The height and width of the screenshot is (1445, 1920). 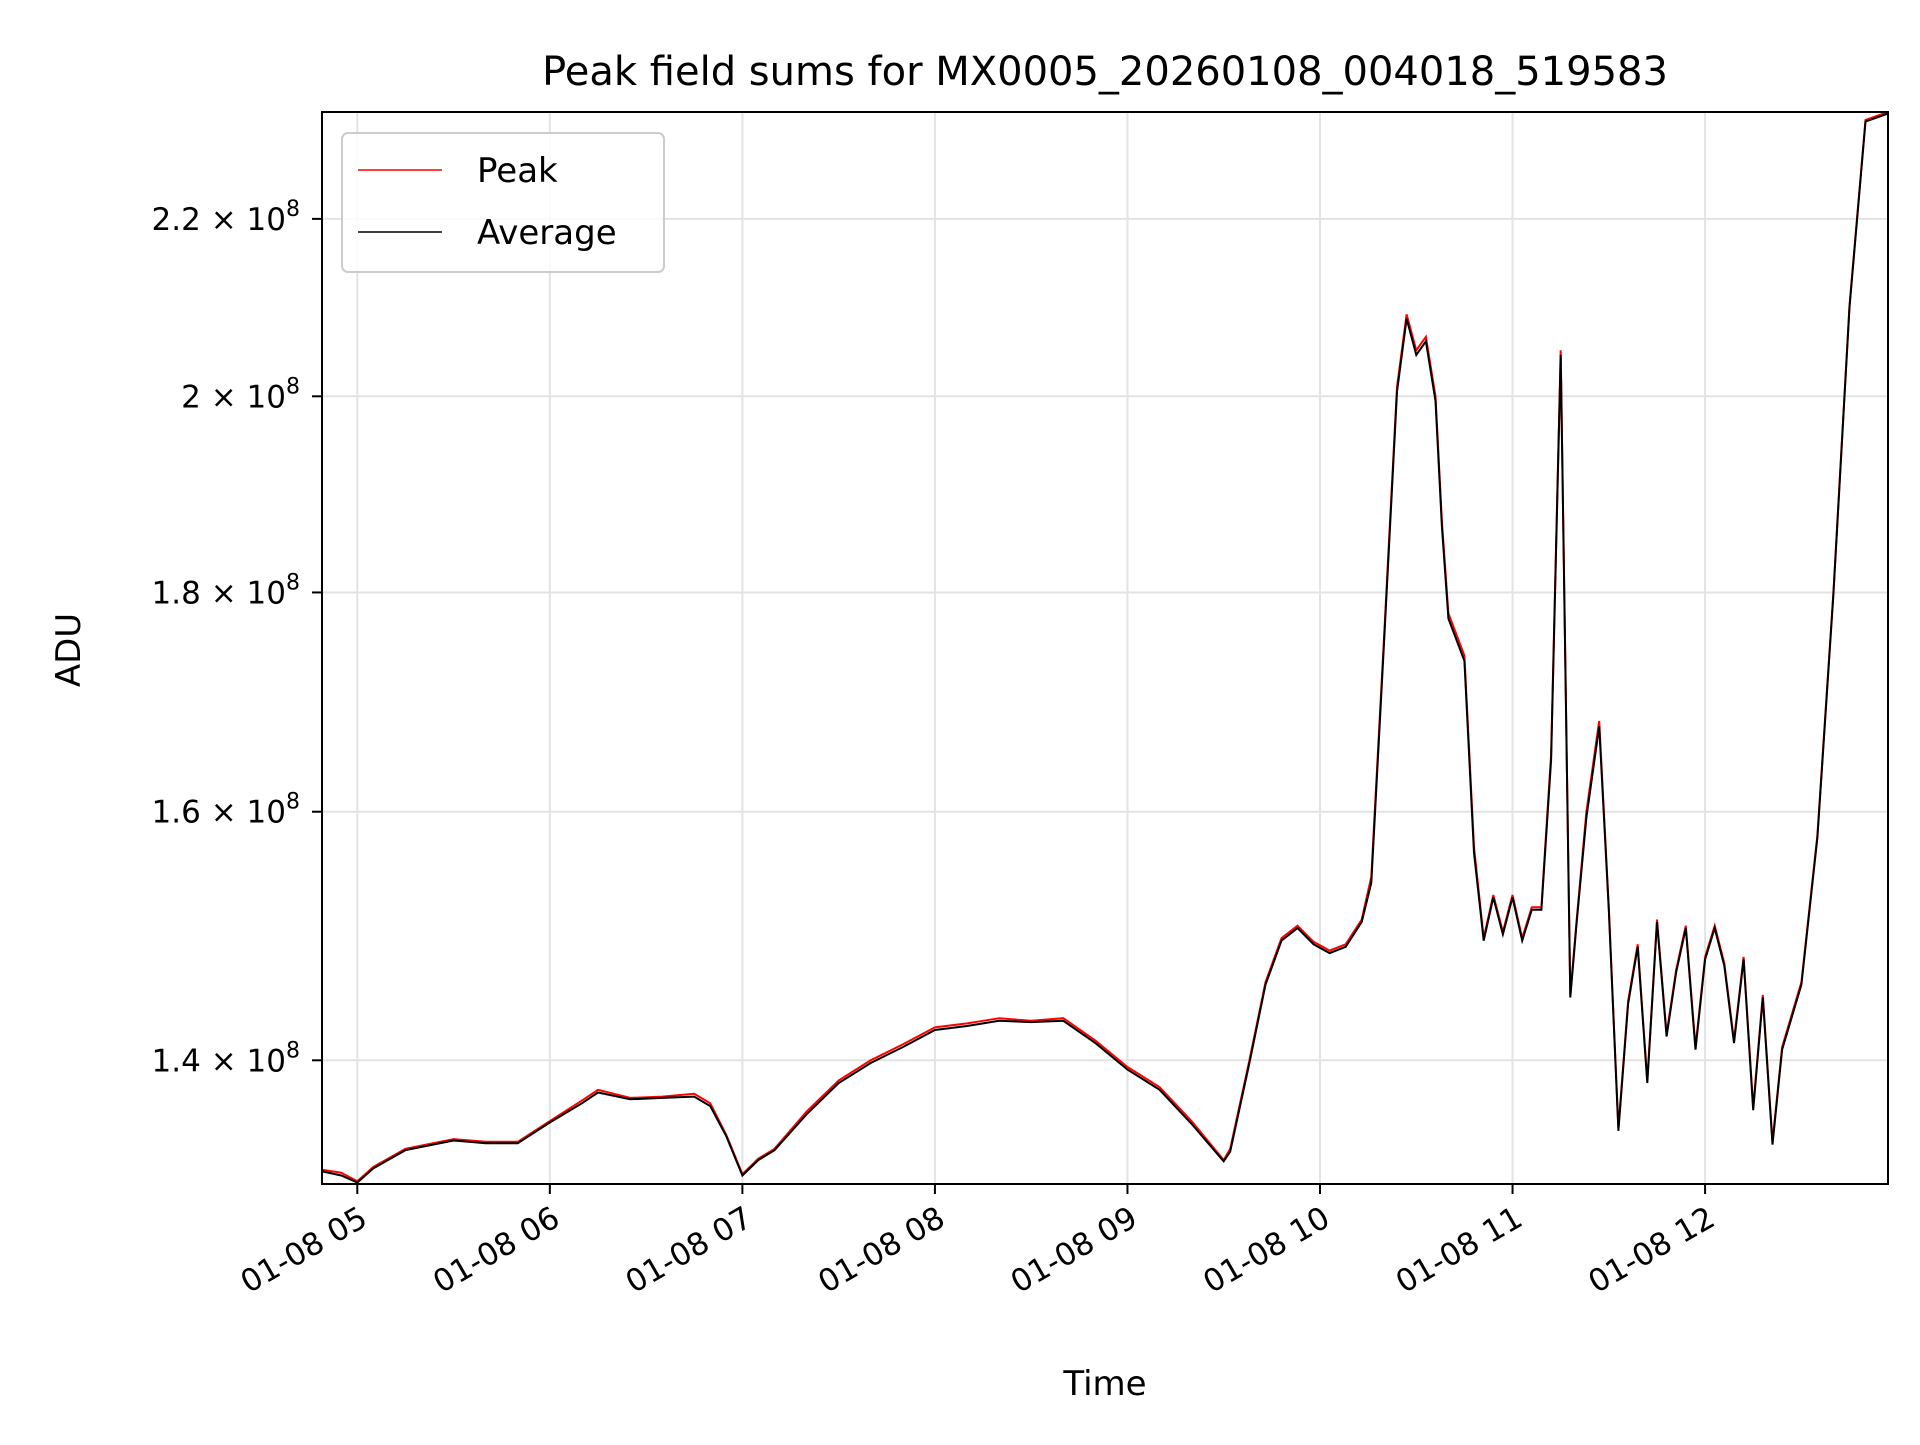 What do you see at coordinates (176, 813) in the screenshot?
I see `y-tick-mantissa: 1.6` at bounding box center [176, 813].